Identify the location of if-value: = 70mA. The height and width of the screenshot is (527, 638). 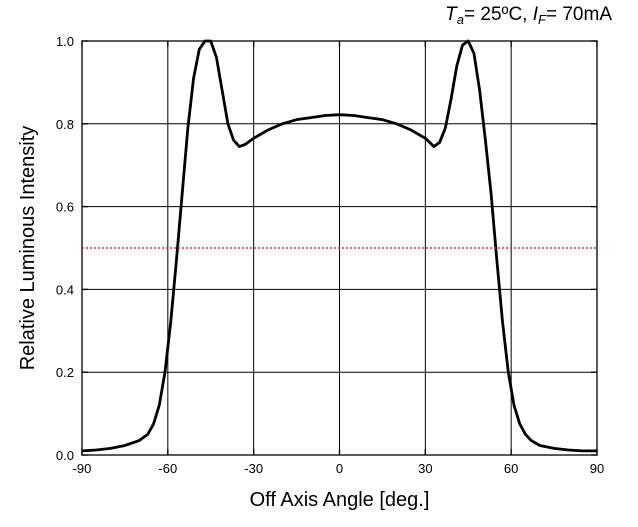
(578, 14).